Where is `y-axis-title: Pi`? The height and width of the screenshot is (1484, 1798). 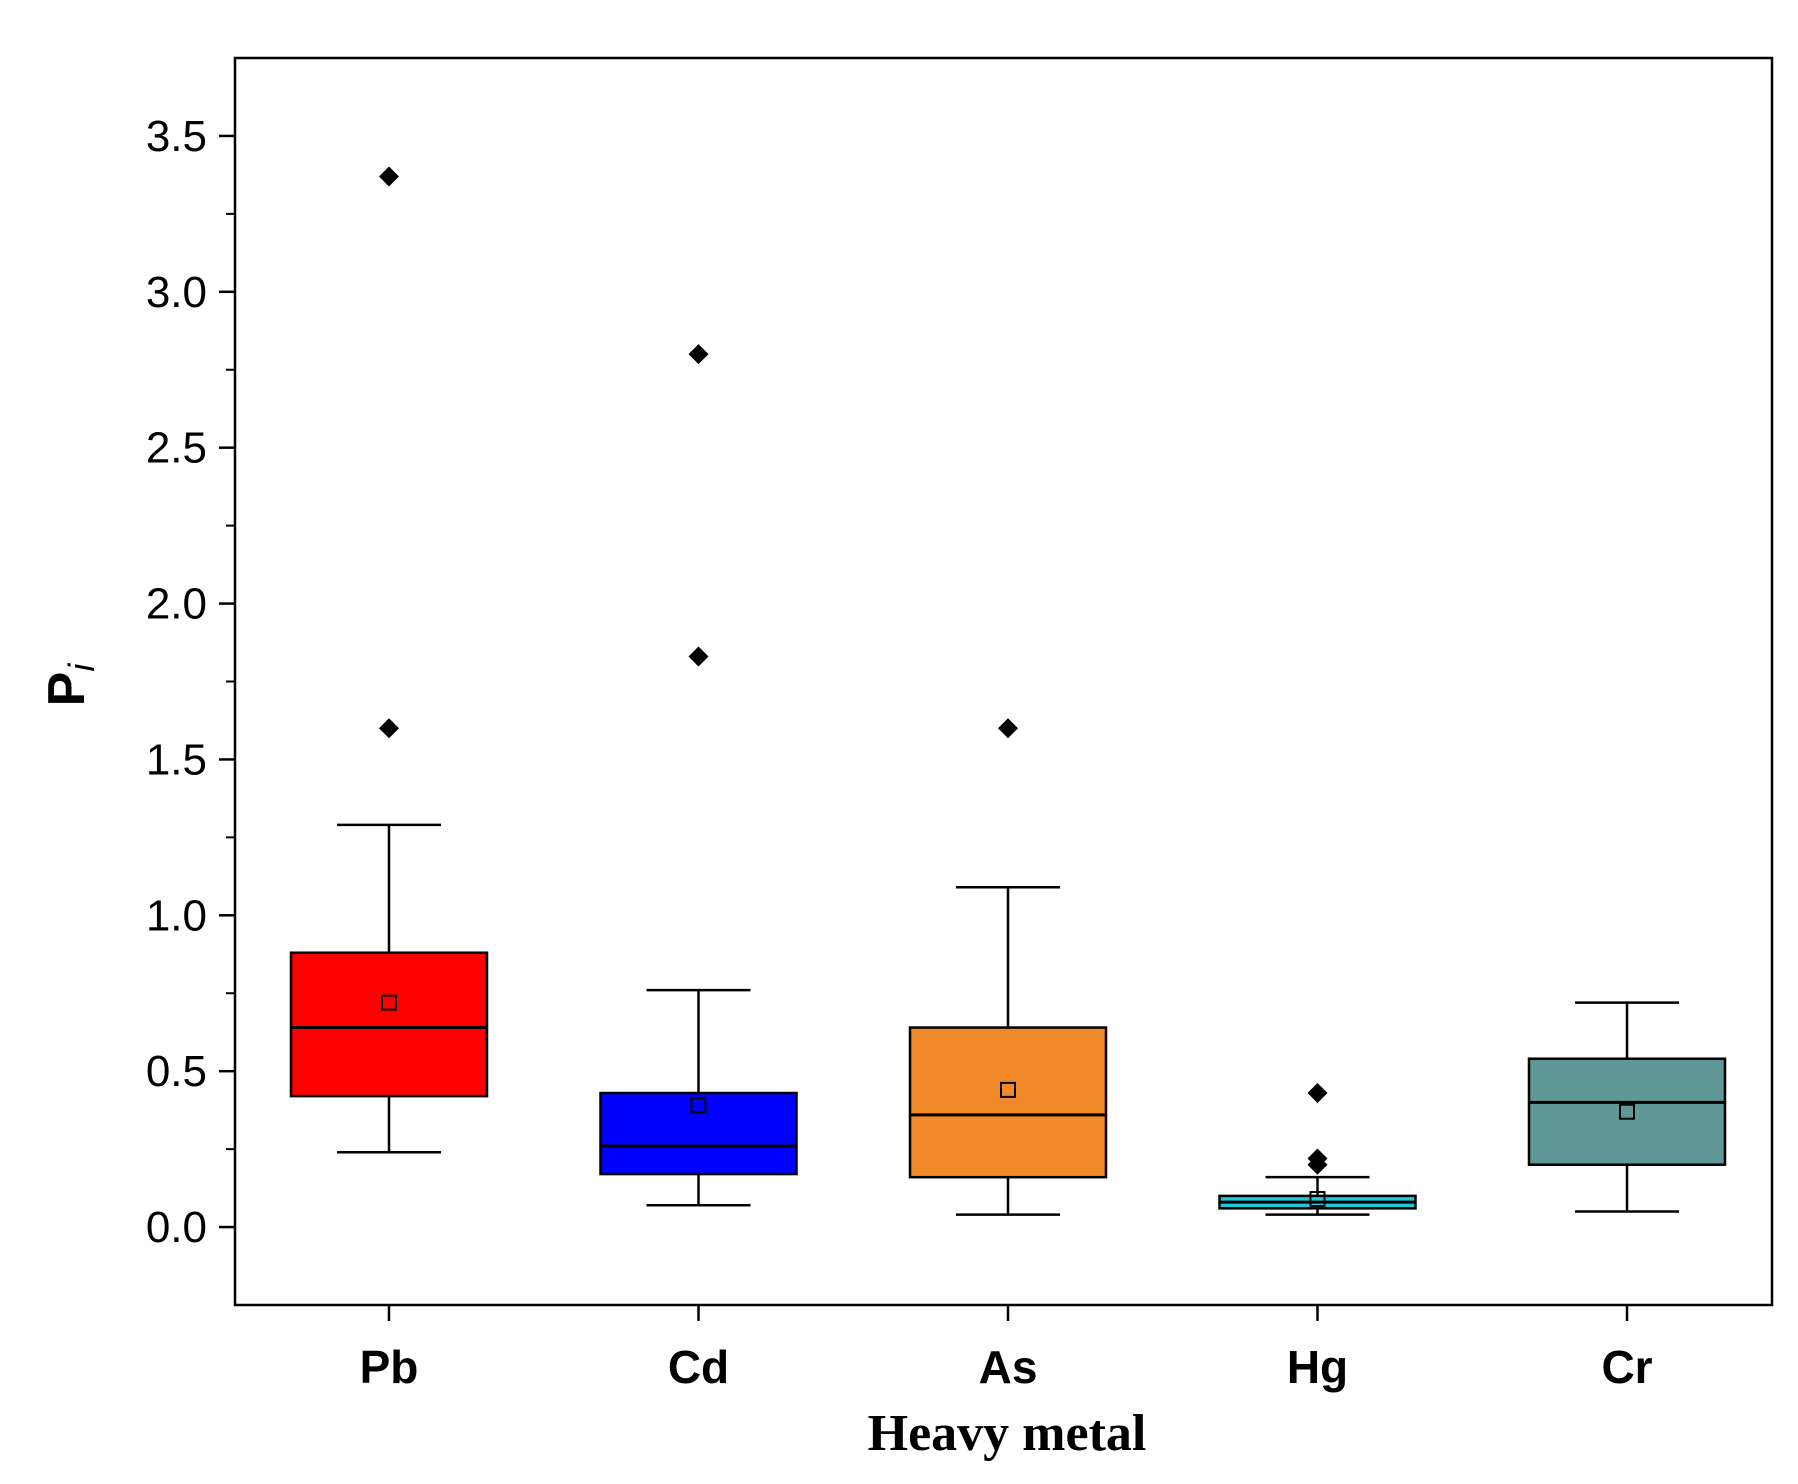
y-axis-title: Pi is located at coordinates (70, 685).